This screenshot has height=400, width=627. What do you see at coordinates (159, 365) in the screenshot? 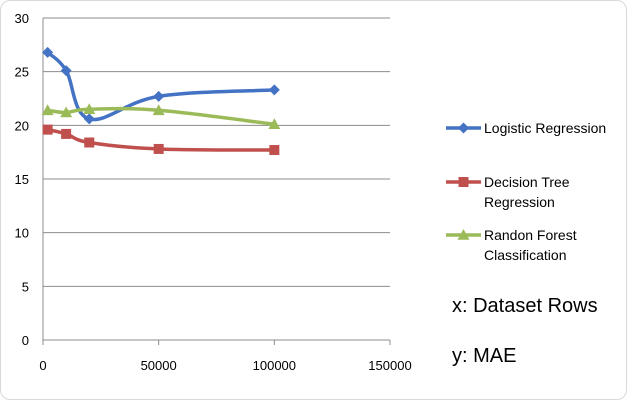
I see `x-tick-label: 50000` at bounding box center [159, 365].